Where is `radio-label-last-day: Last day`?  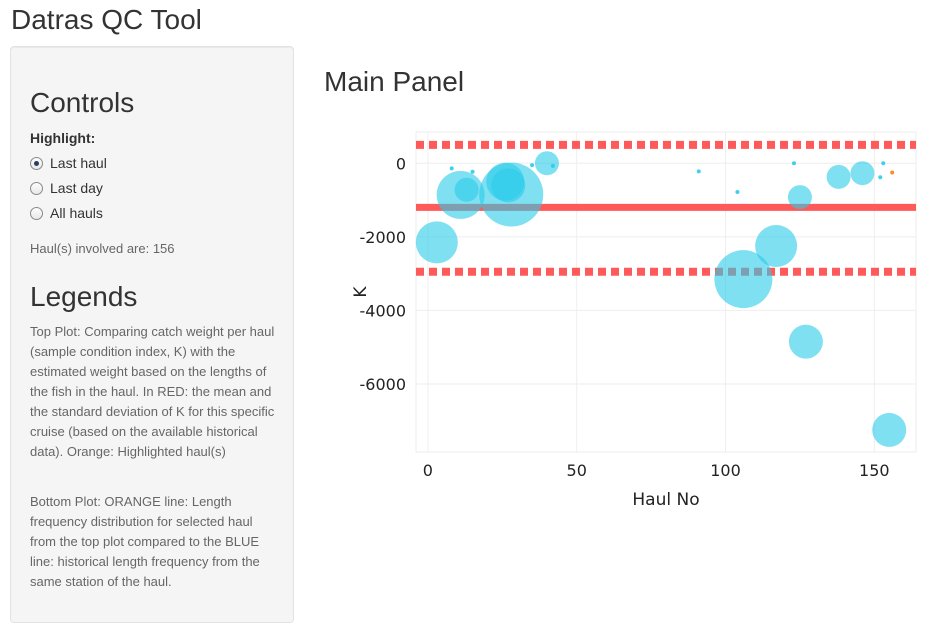 radio-label-last-day: Last day is located at coordinates (76, 188).